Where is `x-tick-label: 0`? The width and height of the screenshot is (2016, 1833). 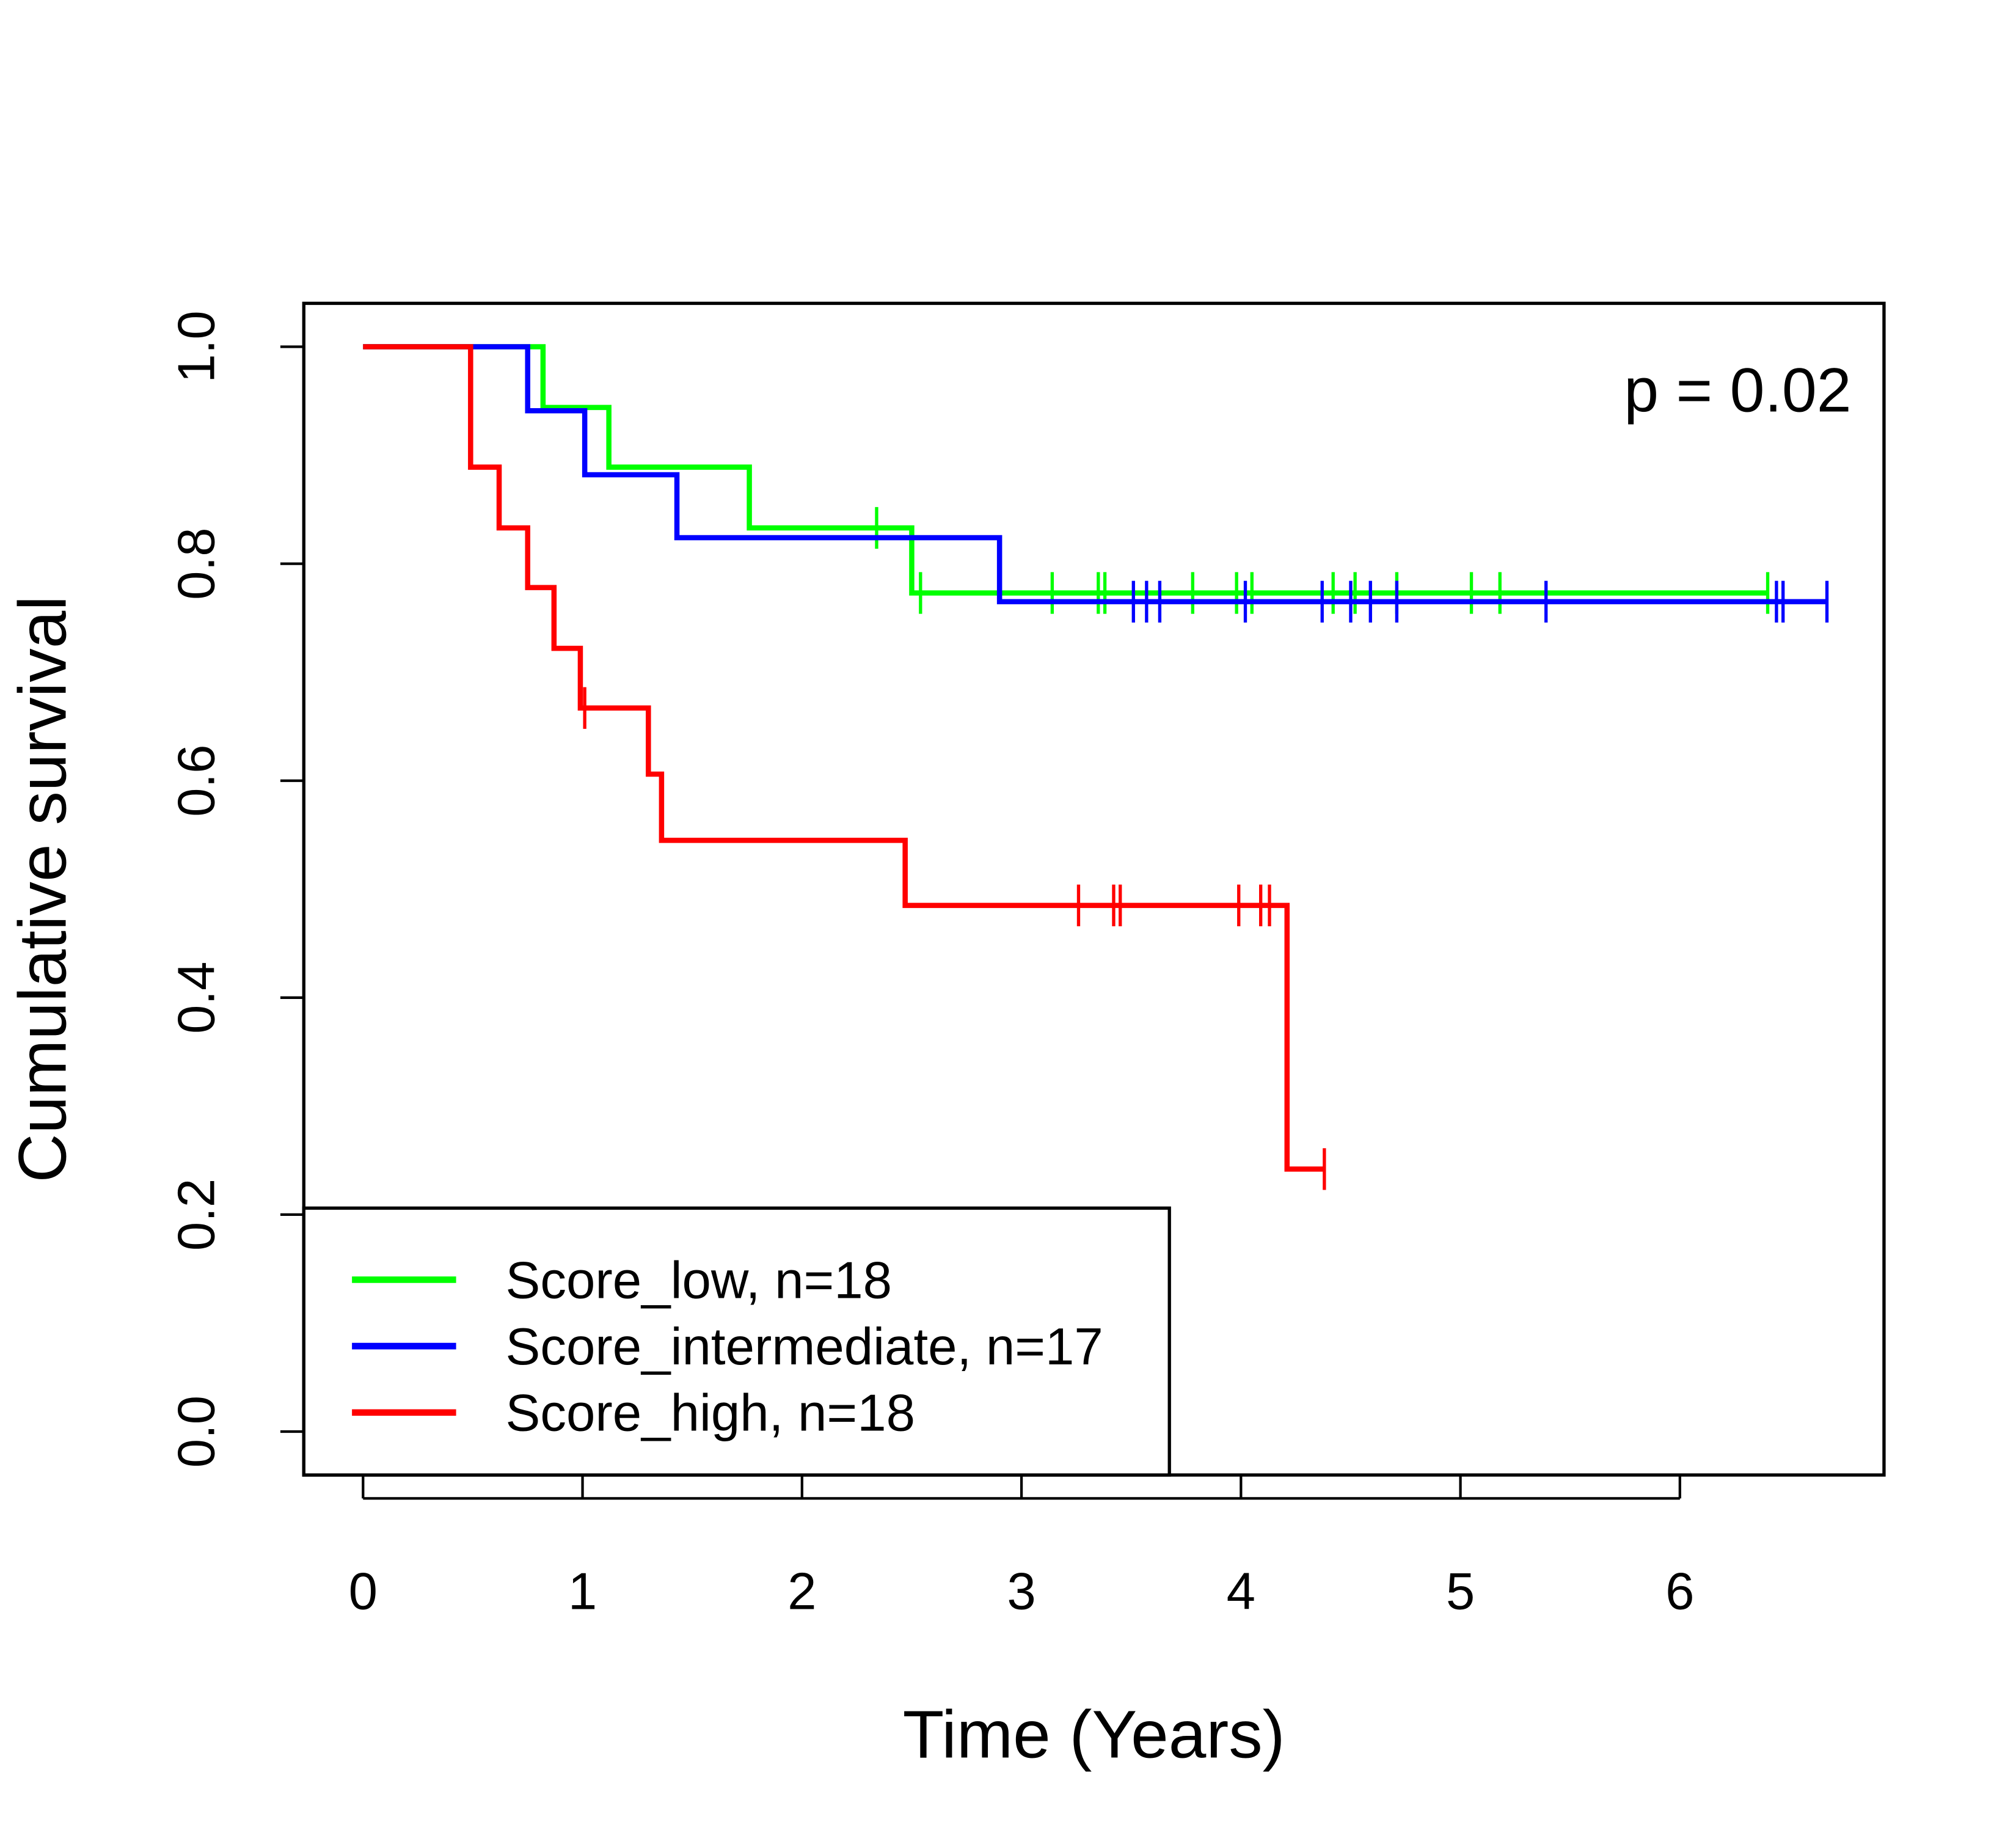
x-tick-label: 0 is located at coordinates (364, 1592).